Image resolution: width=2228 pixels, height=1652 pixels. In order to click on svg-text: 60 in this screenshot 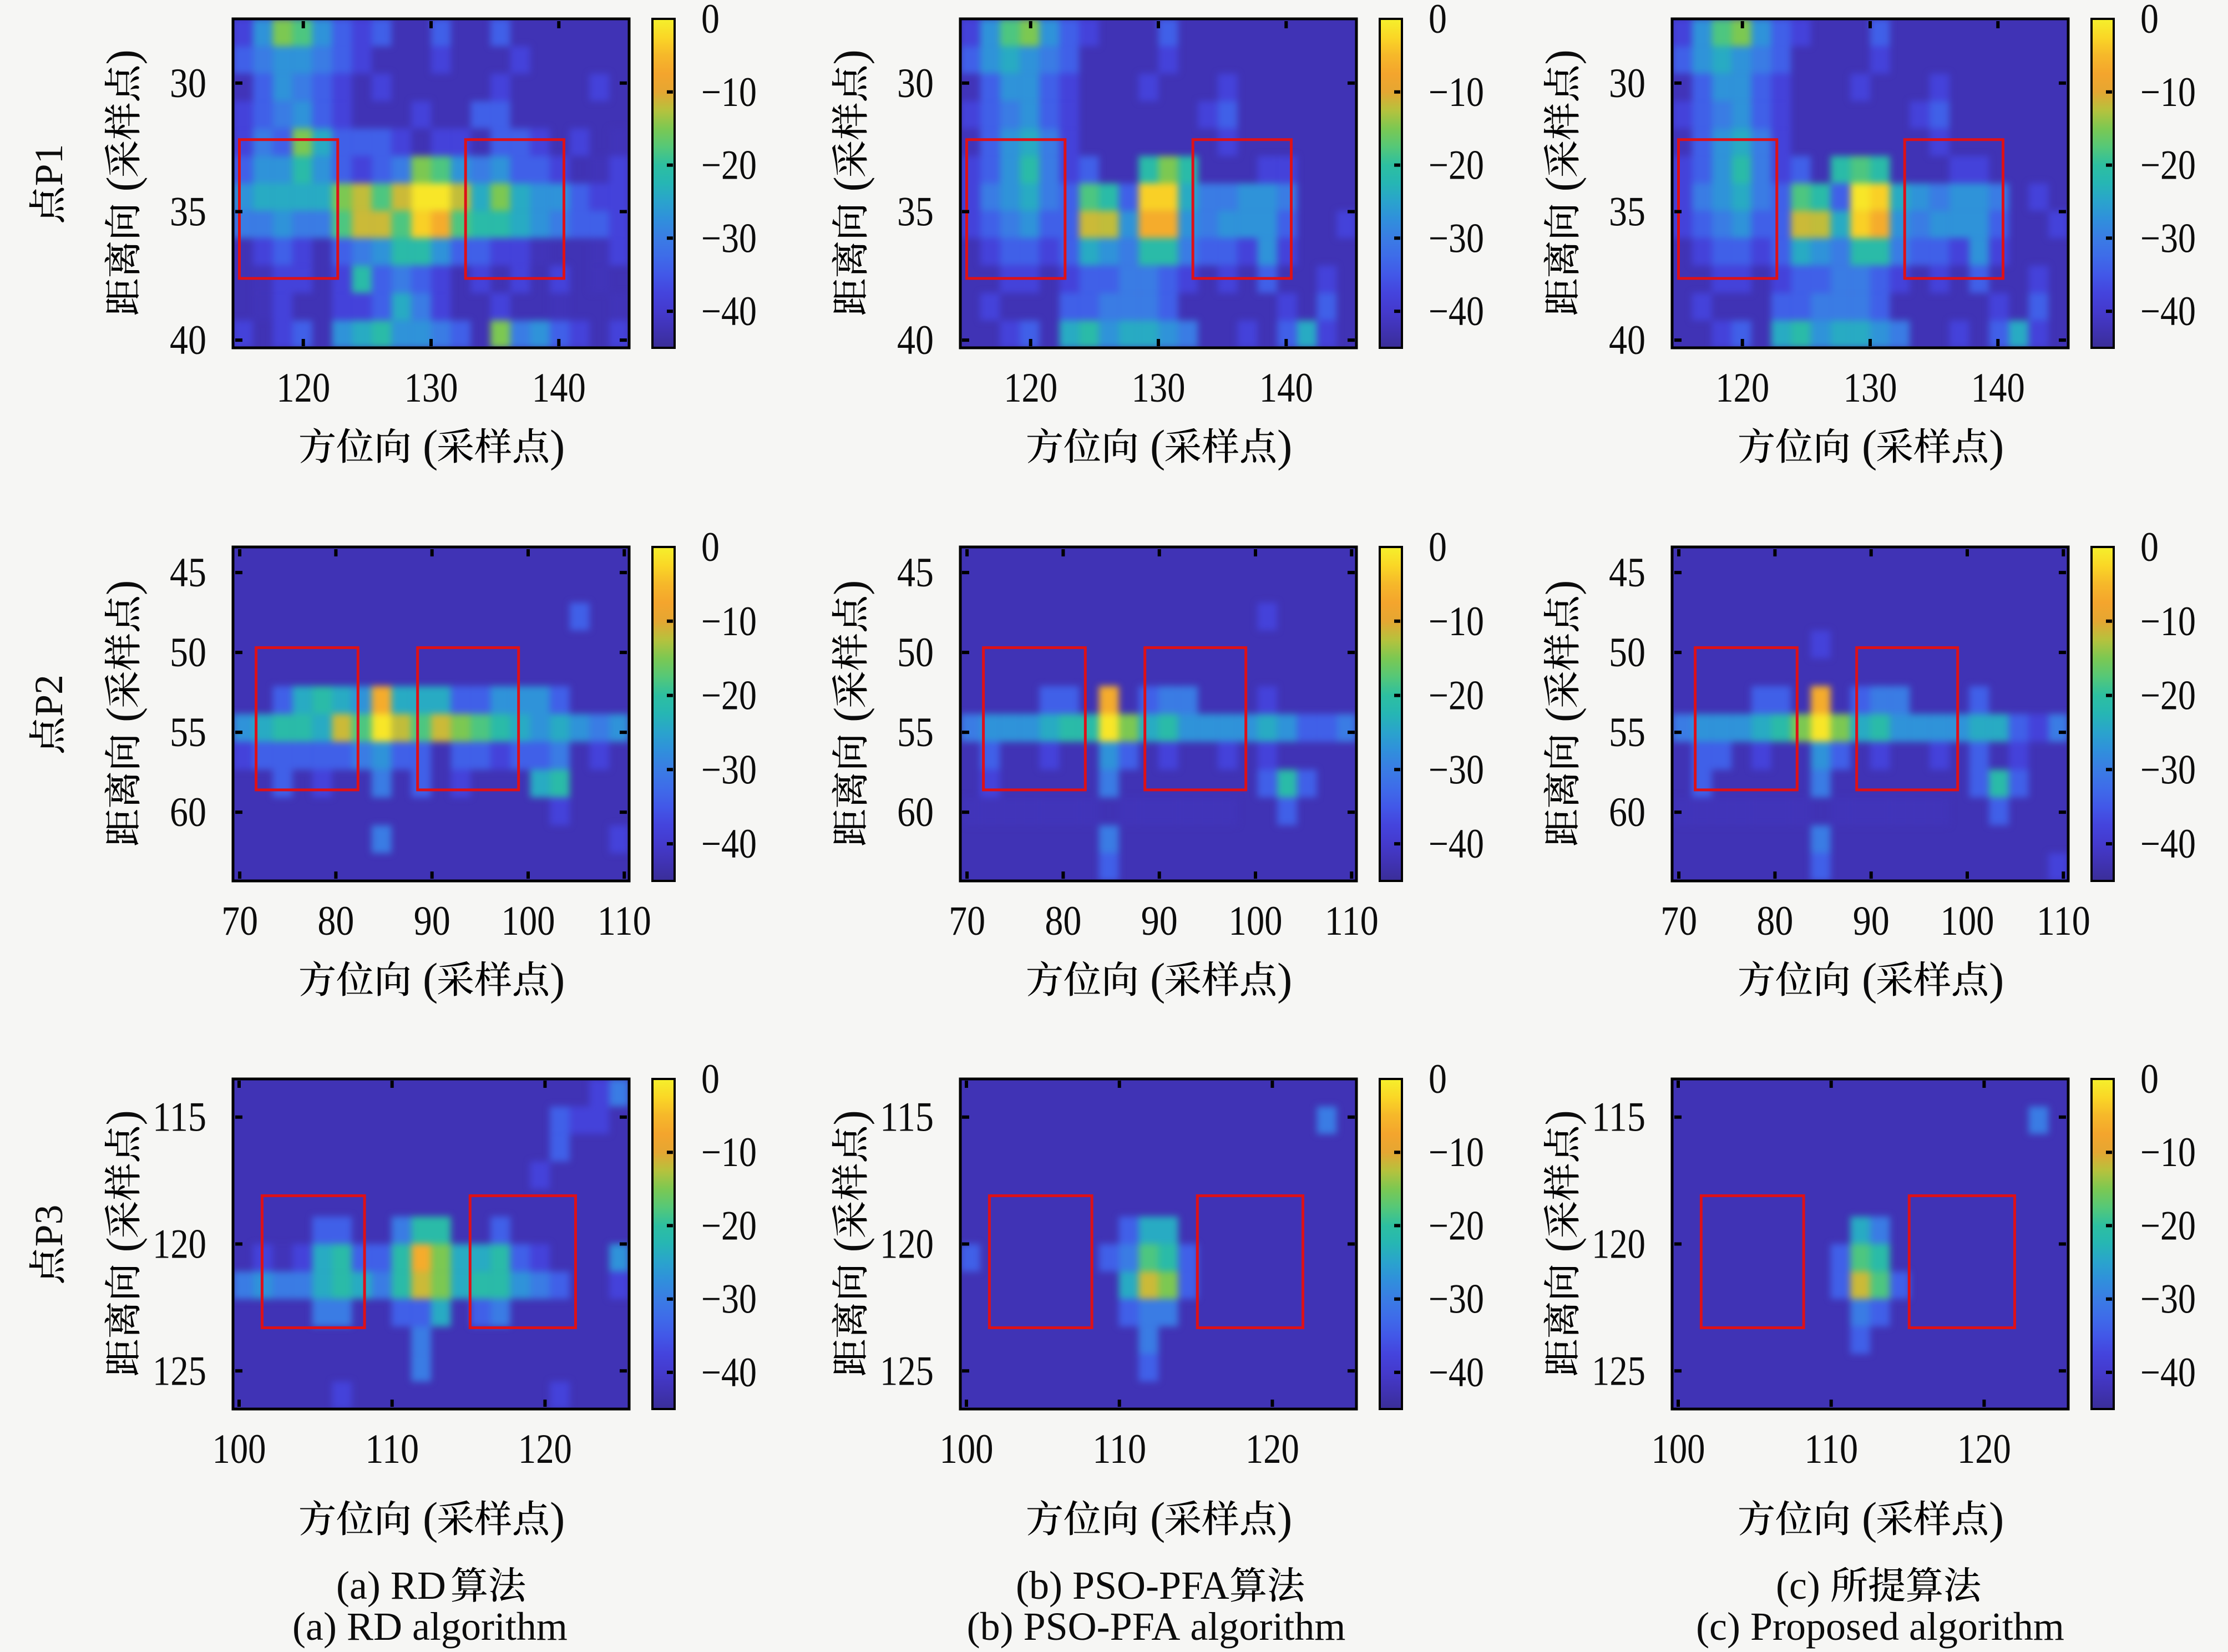, I will do `click(1627, 812)`.